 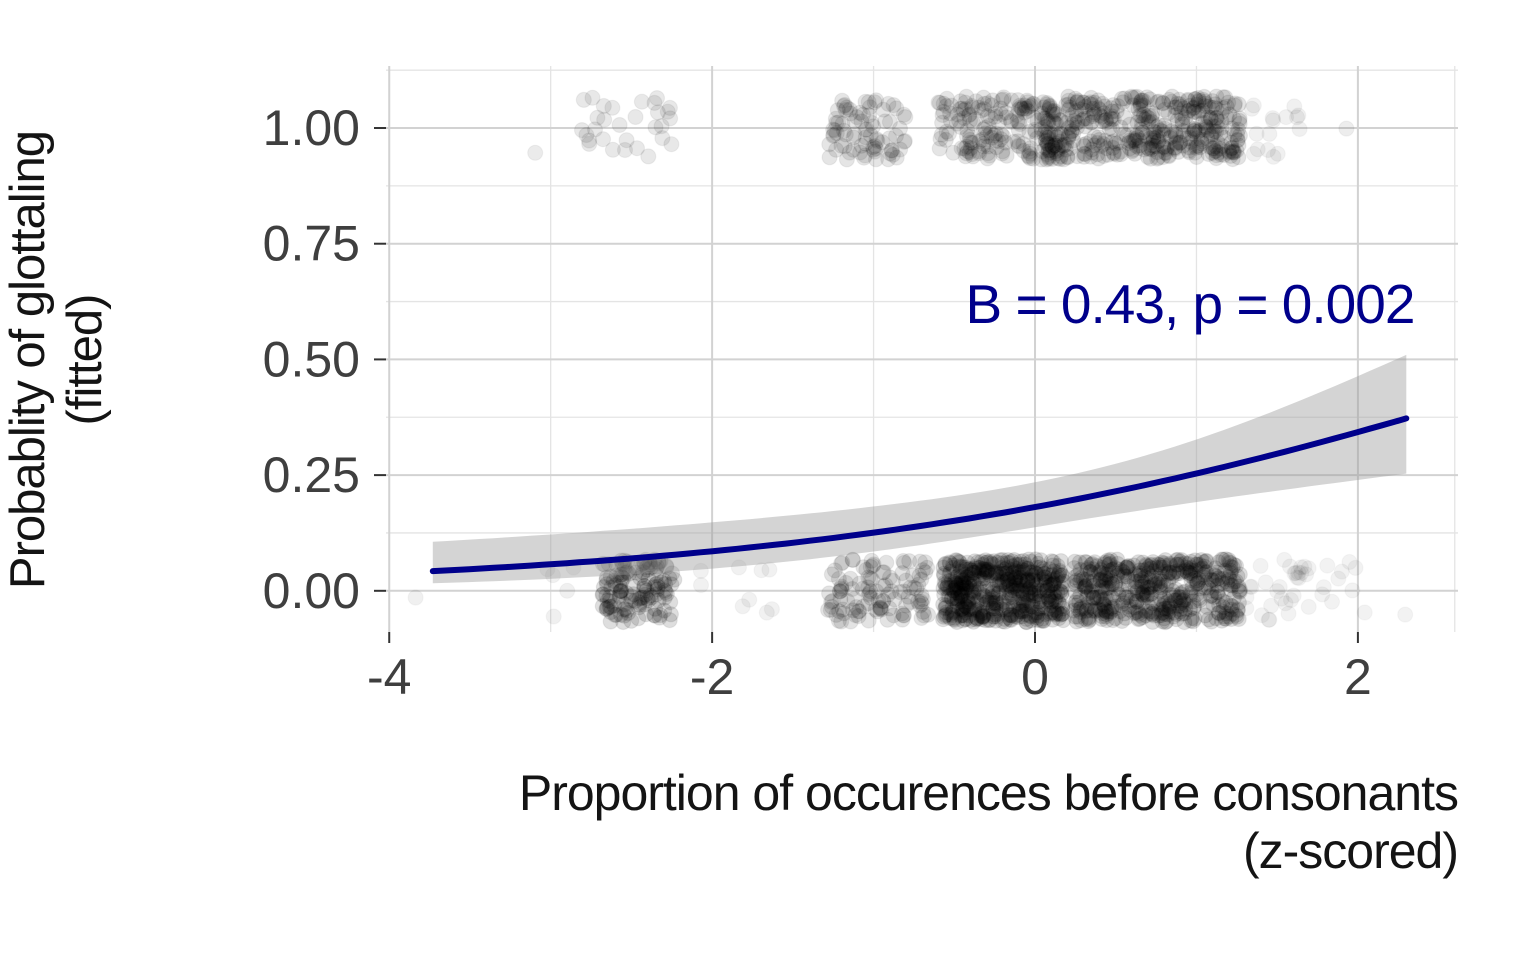 I want to click on x-tick-label: -4, so click(x=389, y=677).